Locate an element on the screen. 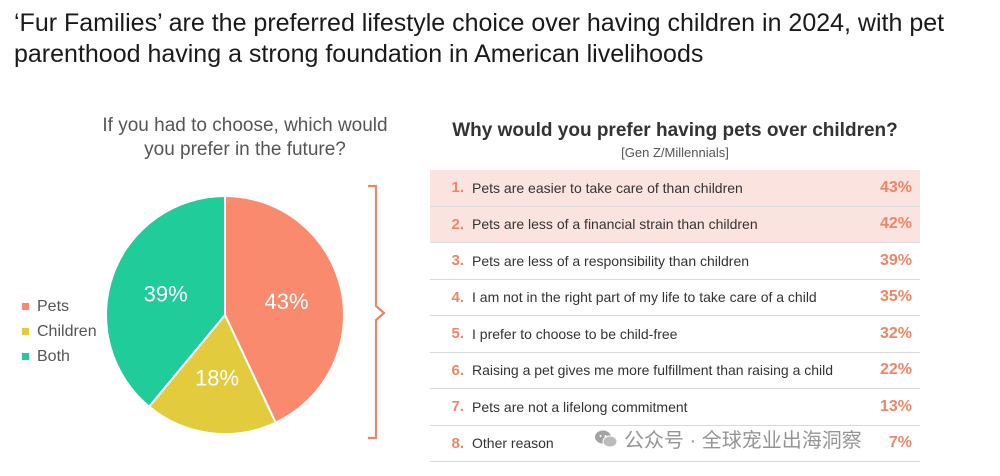 This screenshot has height=476, width=1000. reason-text: I prefer to choose to be child-free is located at coordinates (575, 333).